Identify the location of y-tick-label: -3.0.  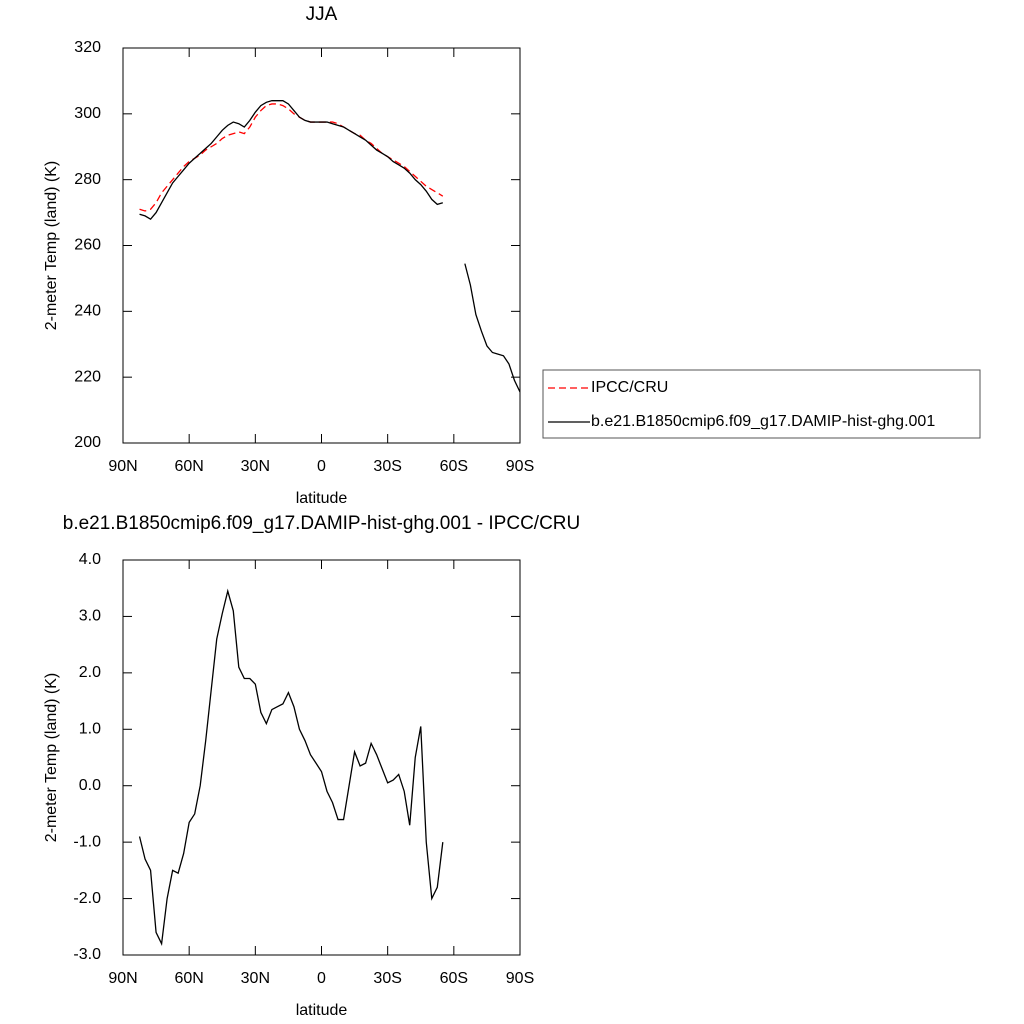
(87, 954).